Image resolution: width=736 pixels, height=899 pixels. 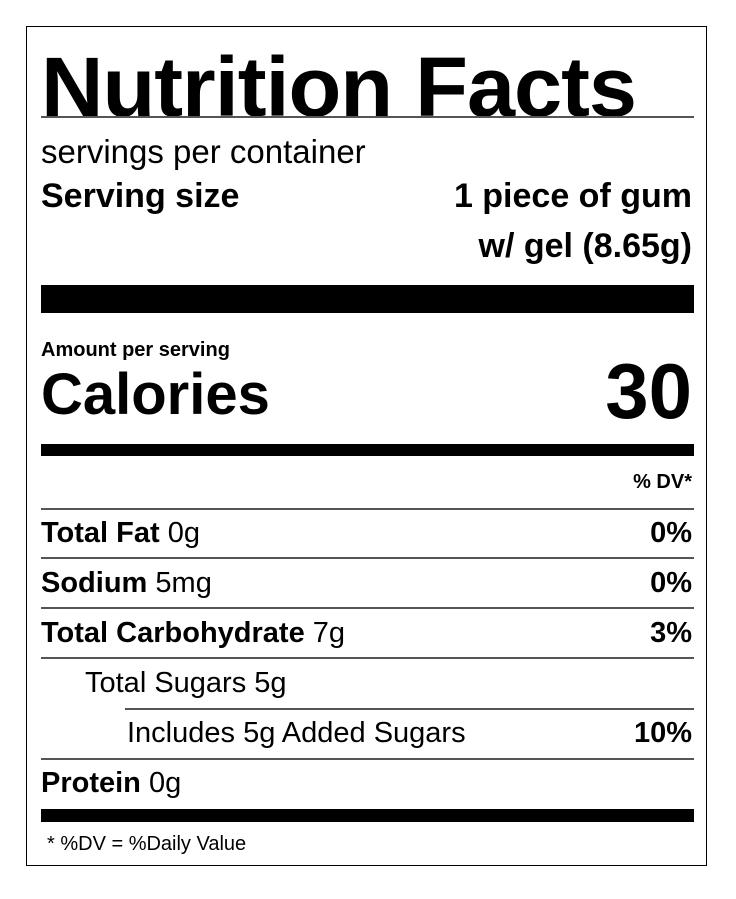 I want to click on nutrient-name: Protein, so click(x=91, y=783).